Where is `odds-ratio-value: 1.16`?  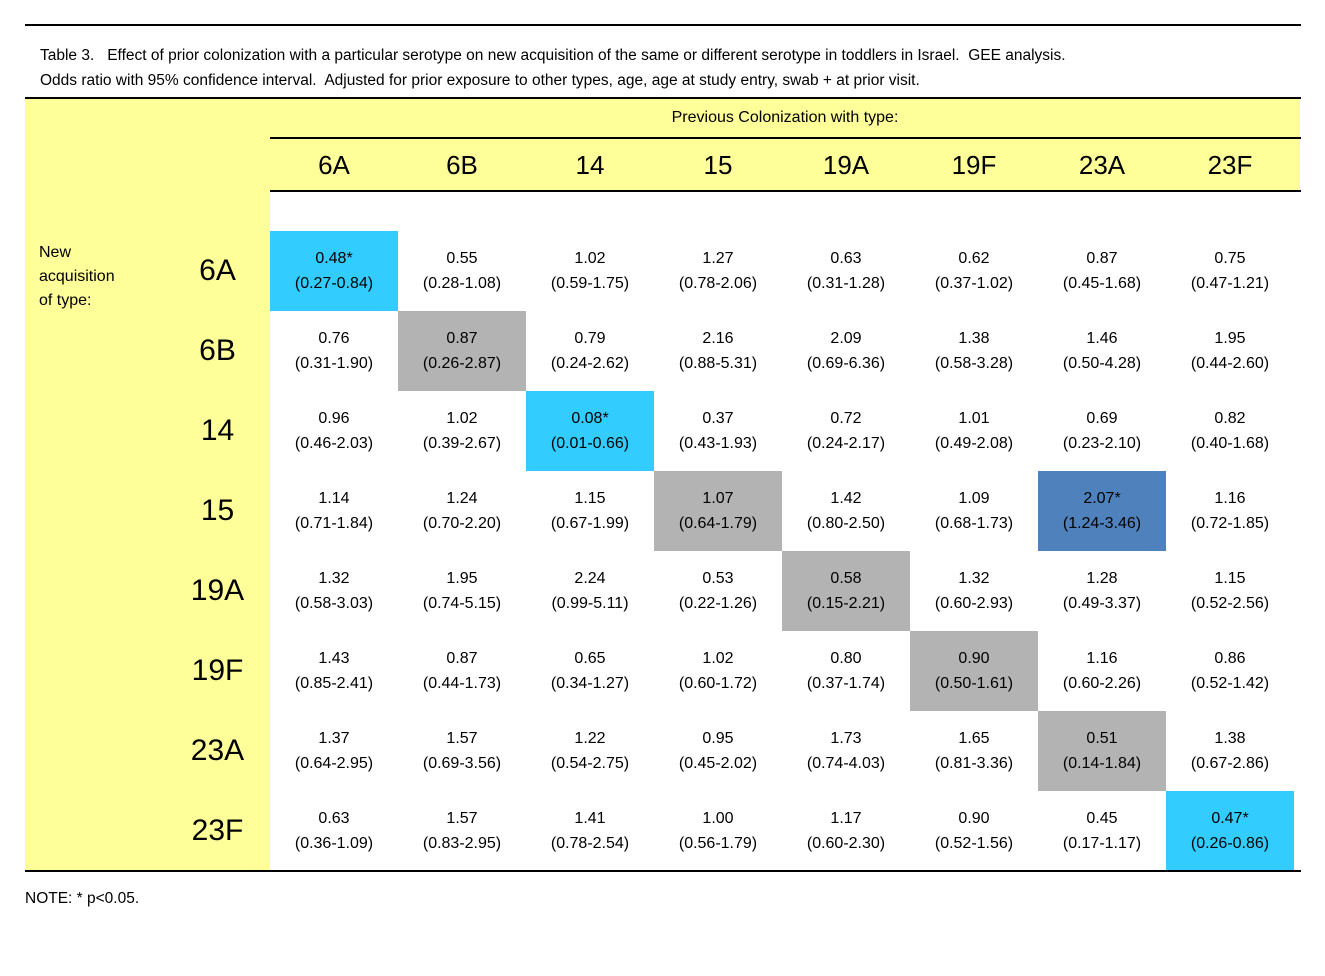 odds-ratio-value: 1.16 is located at coordinates (1102, 658).